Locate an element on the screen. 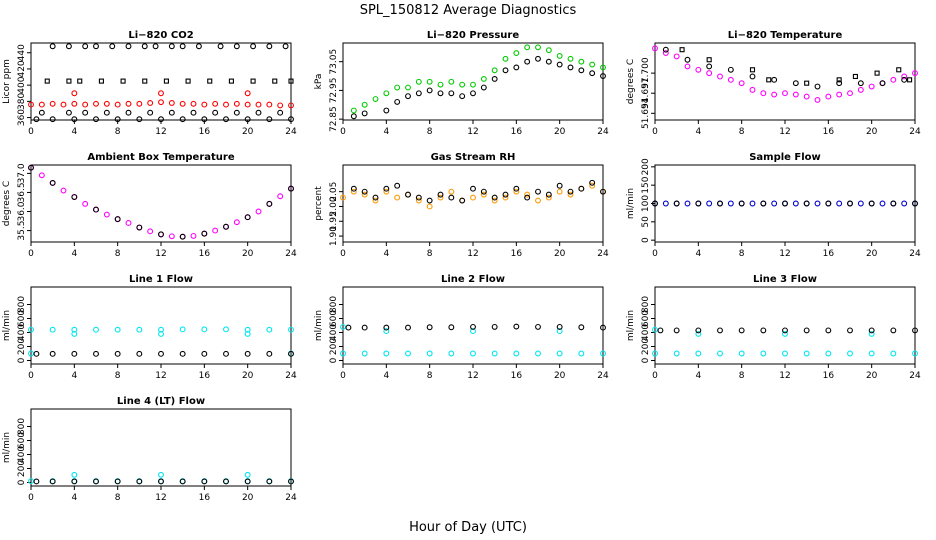  y-tick-label: 360 is located at coordinates (22, 117).